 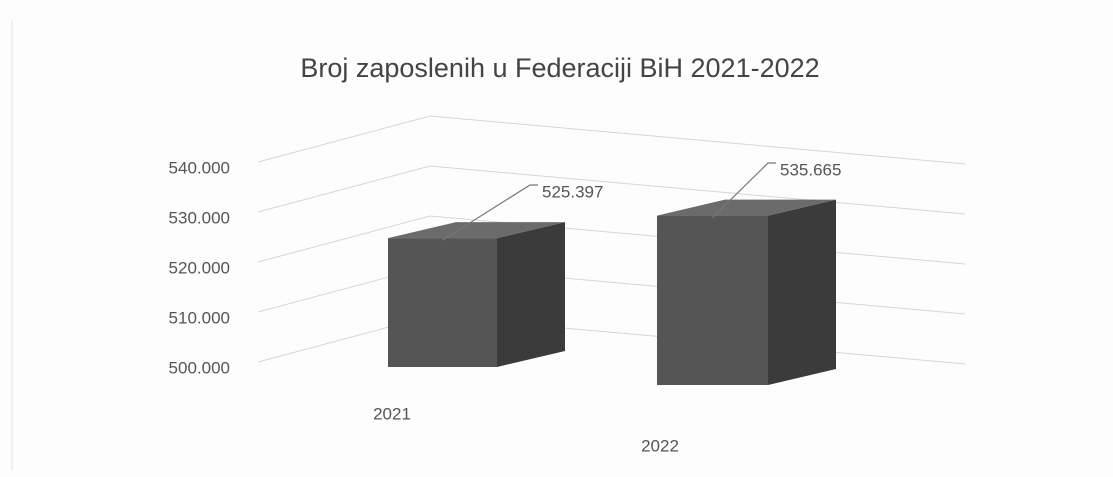 What do you see at coordinates (199, 367) in the screenshot?
I see `y-tick-label: 500.000` at bounding box center [199, 367].